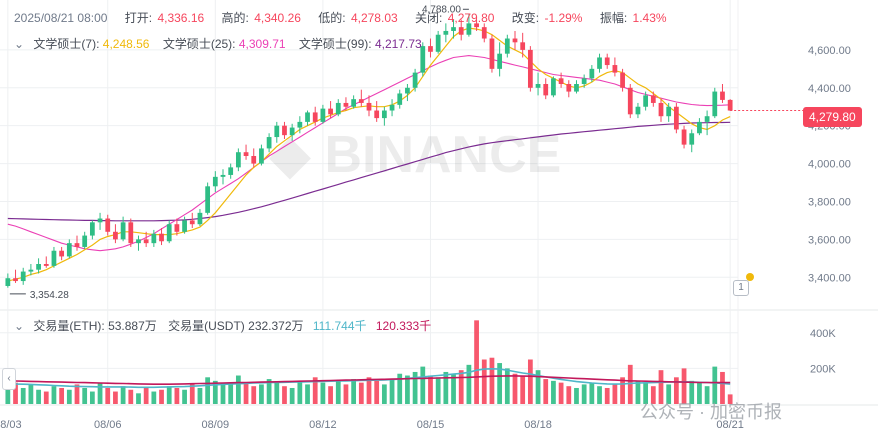 The height and width of the screenshot is (440, 878). What do you see at coordinates (525, 18) in the screenshot?
I see `change-label: 改变:` at bounding box center [525, 18].